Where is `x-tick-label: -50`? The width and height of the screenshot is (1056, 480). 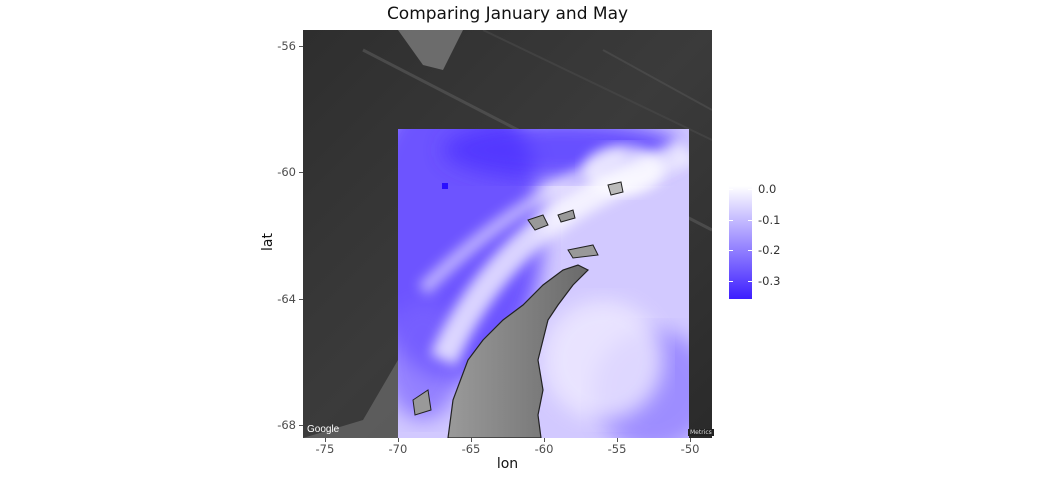
x-tick-label: -50 is located at coordinates (690, 449).